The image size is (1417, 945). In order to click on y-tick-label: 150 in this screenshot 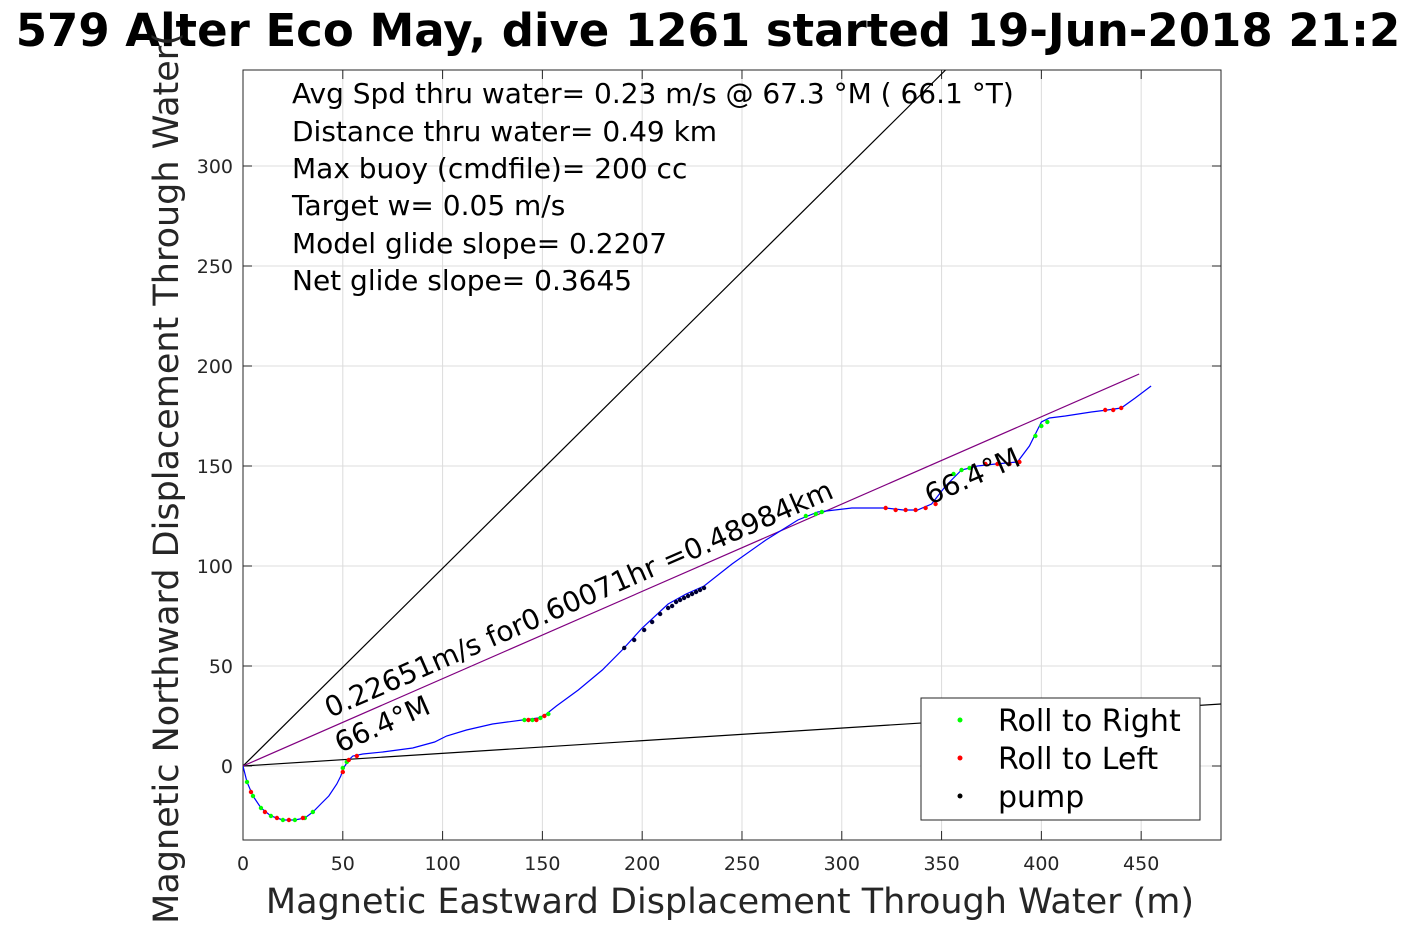, I will do `click(215, 467)`.